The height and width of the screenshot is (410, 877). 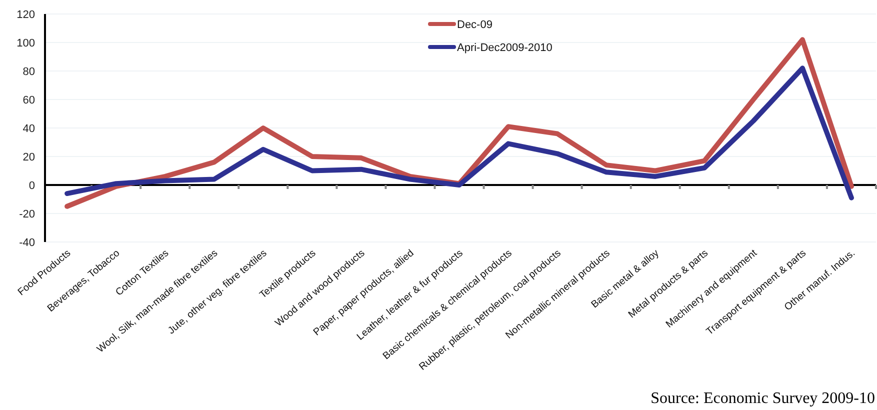 What do you see at coordinates (25, 44) in the screenshot?
I see `y-tick-label: 100` at bounding box center [25, 44].